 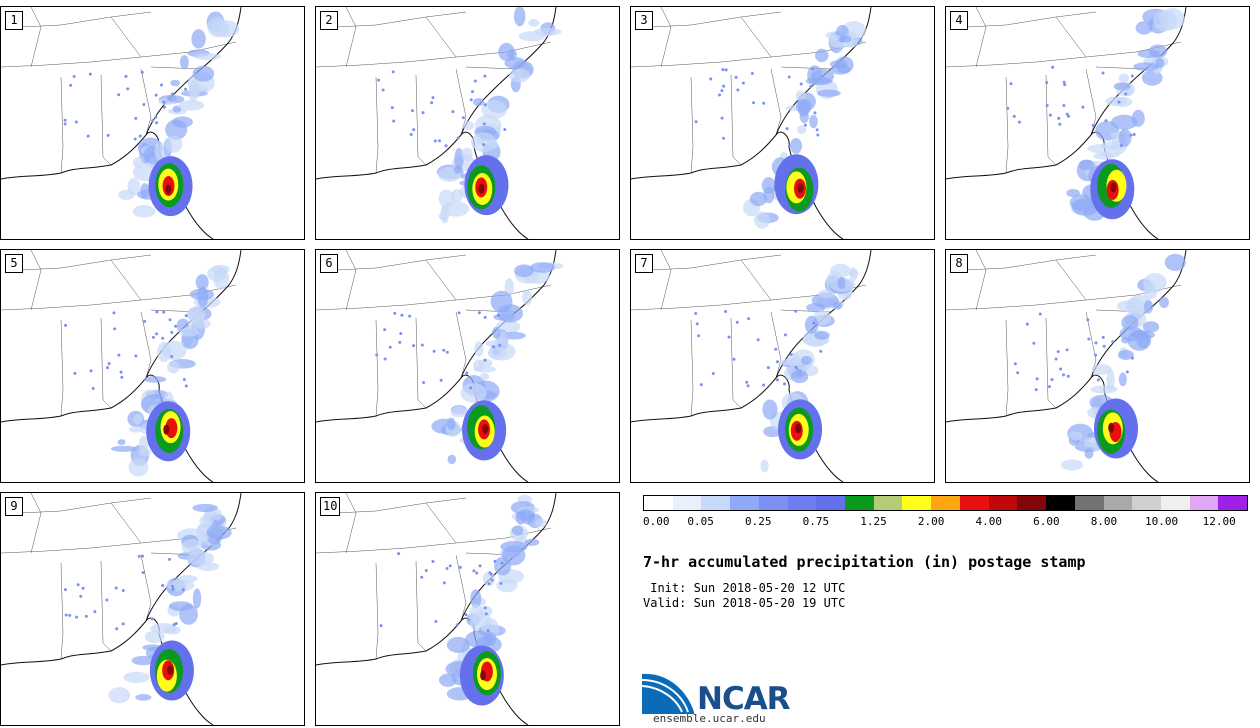 What do you see at coordinates (931, 521) in the screenshot?
I see `colorbar-tick-label: 2.00` at bounding box center [931, 521].